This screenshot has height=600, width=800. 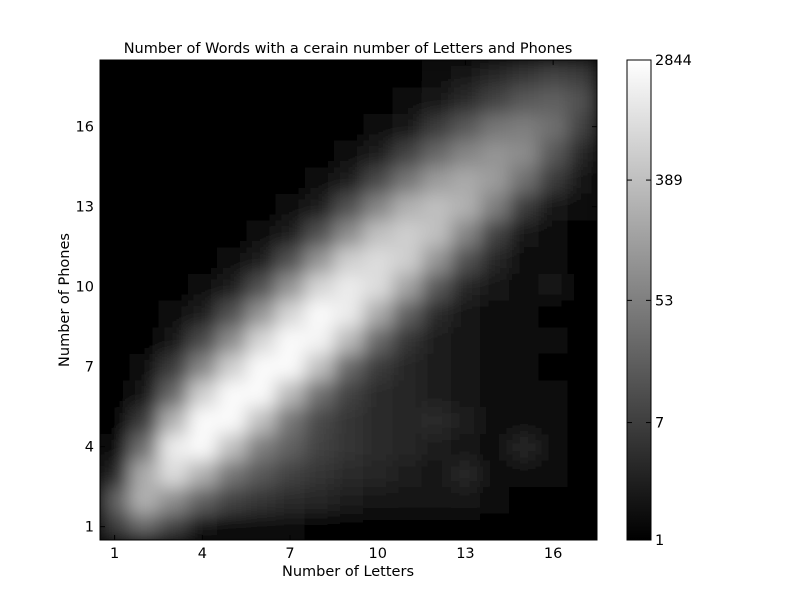 What do you see at coordinates (89, 528) in the screenshot?
I see `y-tick-label: 1` at bounding box center [89, 528].